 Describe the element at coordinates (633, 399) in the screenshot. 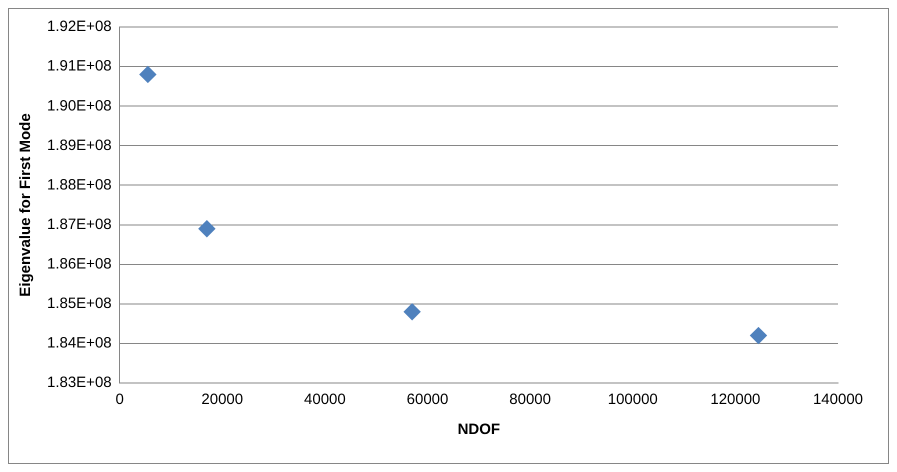

I see `x-tick-label: 100000` at that location.